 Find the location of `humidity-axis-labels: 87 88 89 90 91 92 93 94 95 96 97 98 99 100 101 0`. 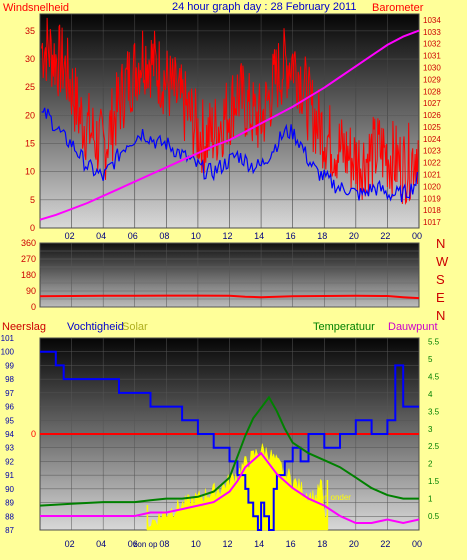

humidity-axis-labels: 87 88 89 90 91 92 93 94 95 96 97 98 99 100 101 0 is located at coordinates (18, 434).